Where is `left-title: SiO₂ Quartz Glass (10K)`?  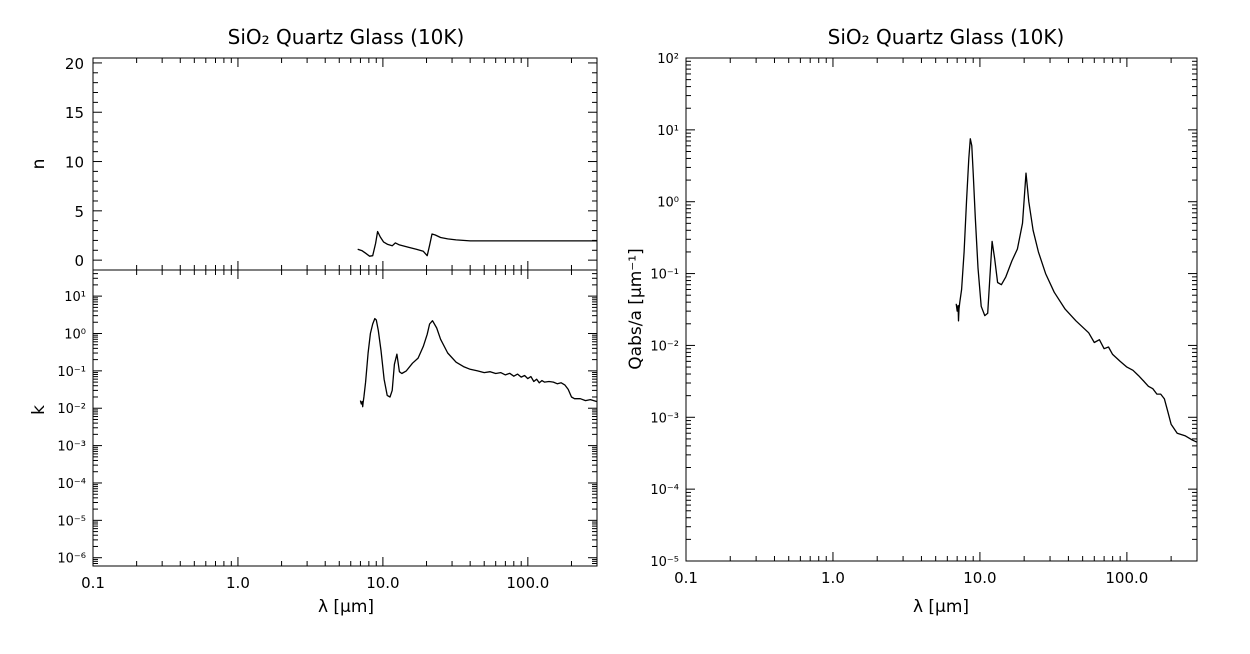
left-title: SiO₂ Quartz Glass (10K) is located at coordinates (346, 37).